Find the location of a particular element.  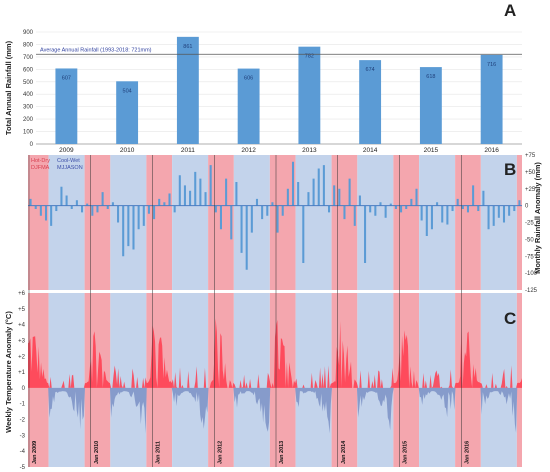

panel-c-x-tick-label: Jan 2012 is located at coordinates (220, 452).